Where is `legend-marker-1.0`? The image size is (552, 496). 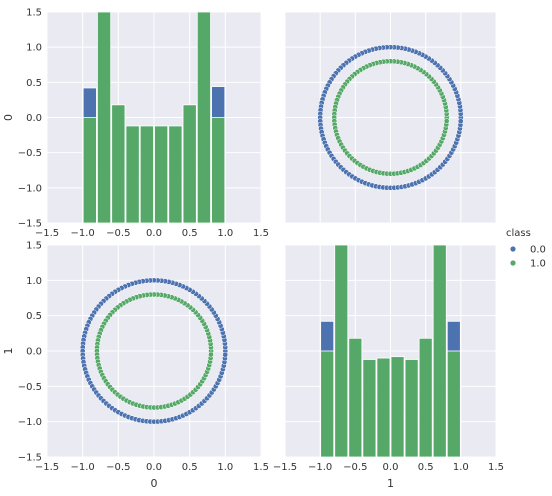 legend-marker-1.0 is located at coordinates (513, 263).